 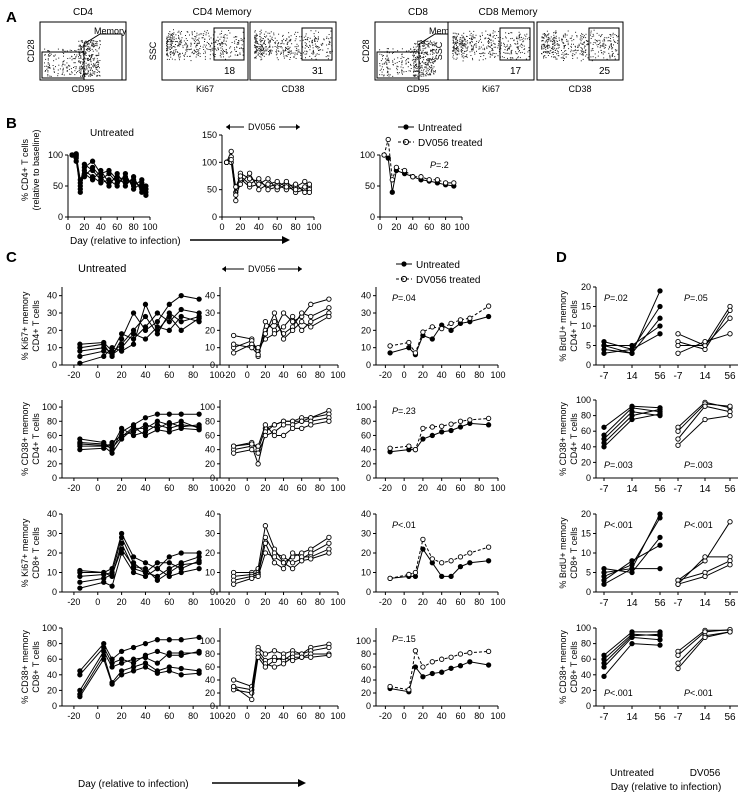 I want to click on flow-plot-title: CD8, so click(x=418, y=12).